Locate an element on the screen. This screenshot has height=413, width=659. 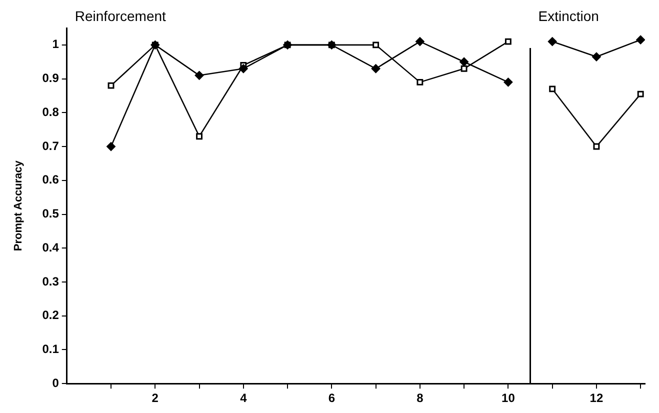
x-tick-label: 12 is located at coordinates (597, 398).